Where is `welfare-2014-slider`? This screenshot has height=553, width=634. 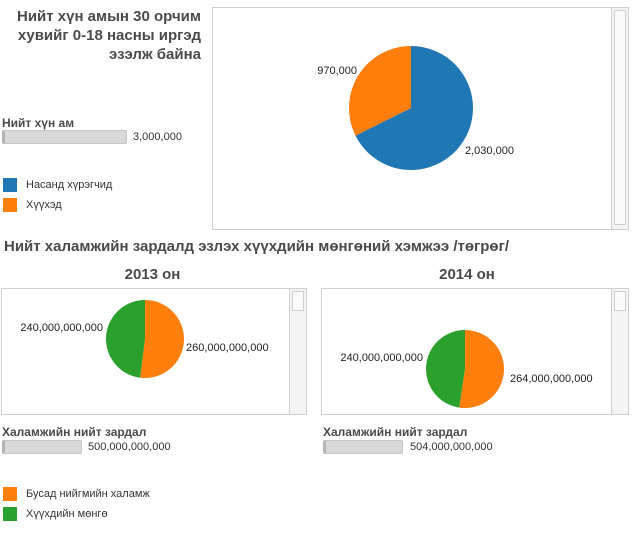 welfare-2014-slider is located at coordinates (363, 447).